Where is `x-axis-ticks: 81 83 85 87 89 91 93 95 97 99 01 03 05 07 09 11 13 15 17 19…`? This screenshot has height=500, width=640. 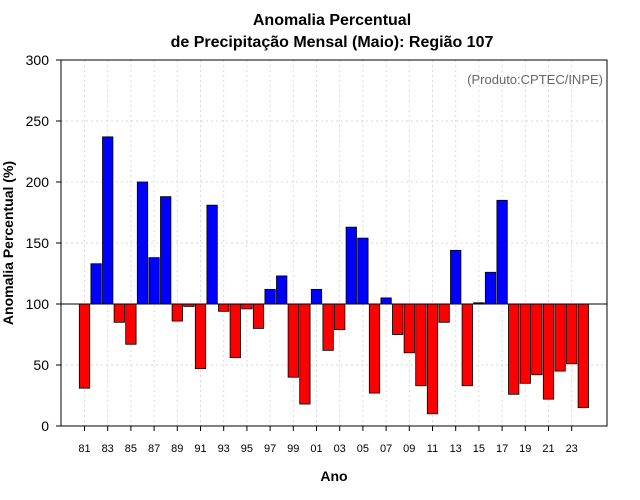 x-axis-ticks: 81 83 85 87 89 91 93 95 97 99 01 03 05 07 09 11 13 15 17 19… is located at coordinates (328, 440).